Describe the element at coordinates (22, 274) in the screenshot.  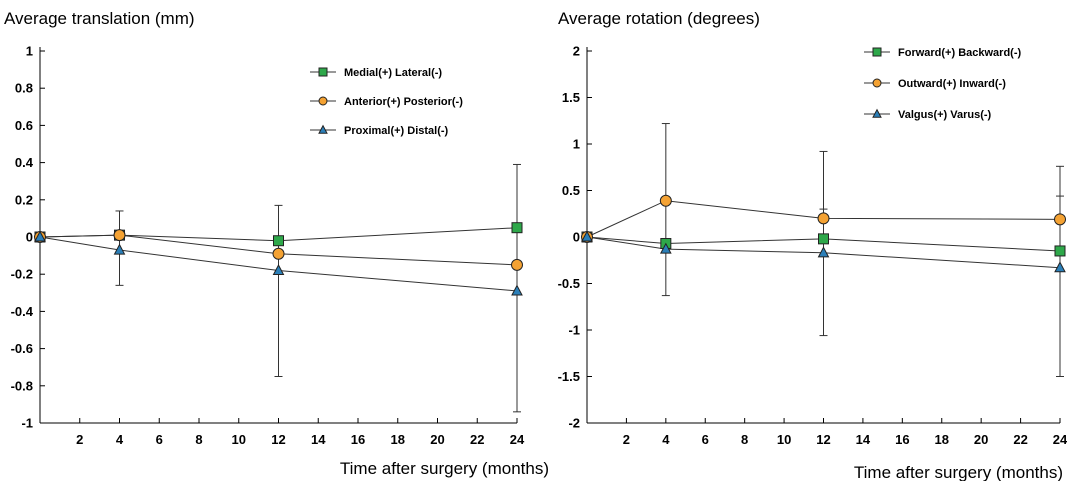
I see `y-tick-label: -0.2` at that location.